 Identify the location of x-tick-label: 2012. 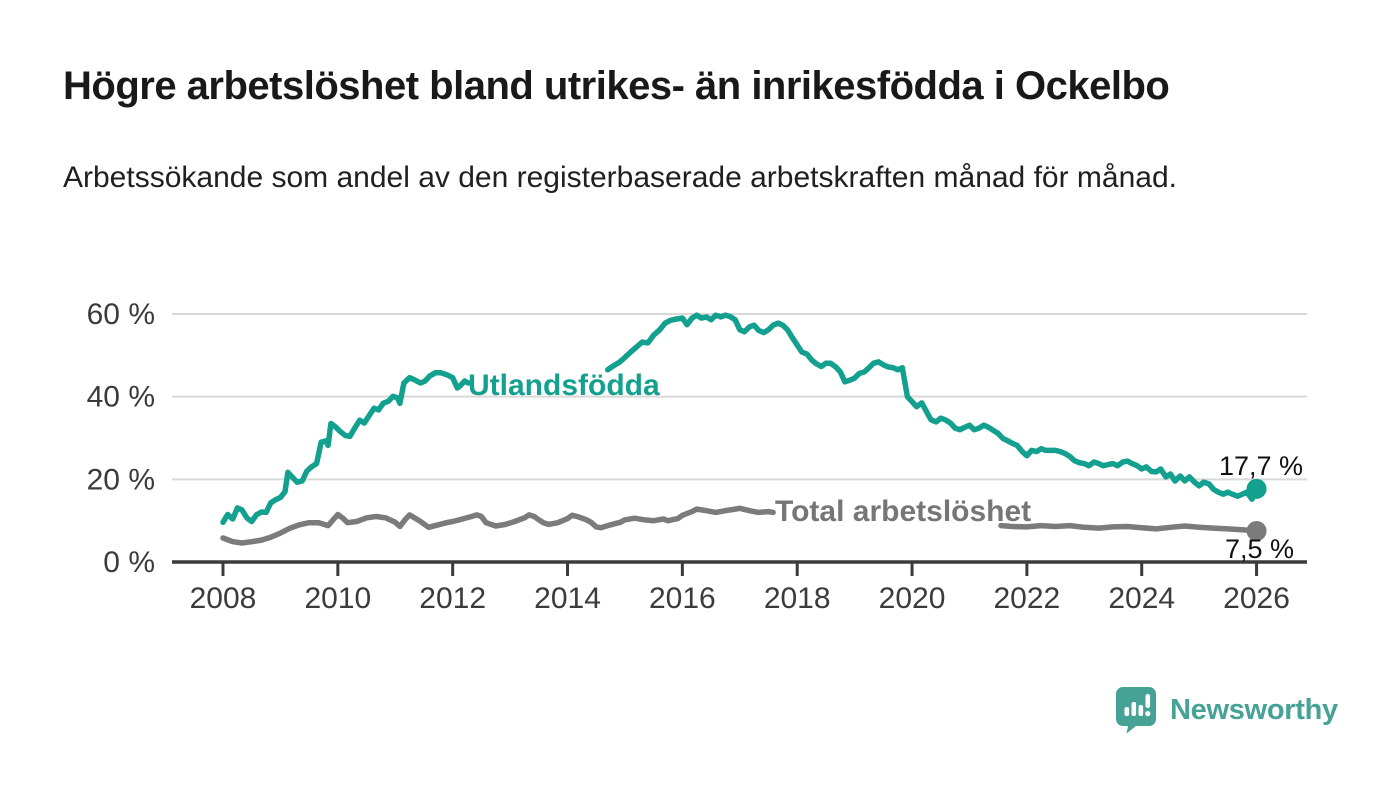
(452, 598).